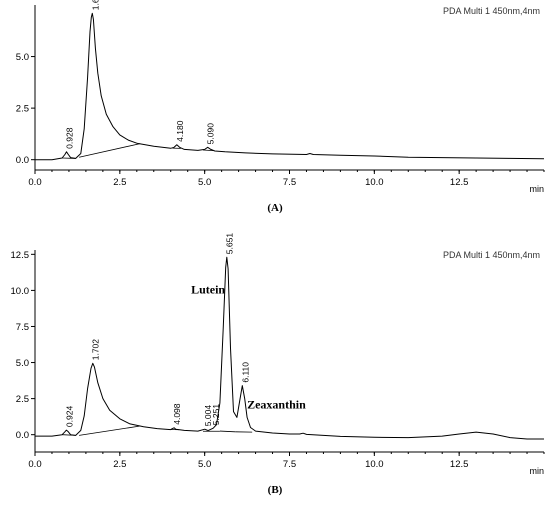 The image size is (550, 511). Describe the element at coordinates (20, 255) in the screenshot. I see `y-tick-label: 12.5` at that location.